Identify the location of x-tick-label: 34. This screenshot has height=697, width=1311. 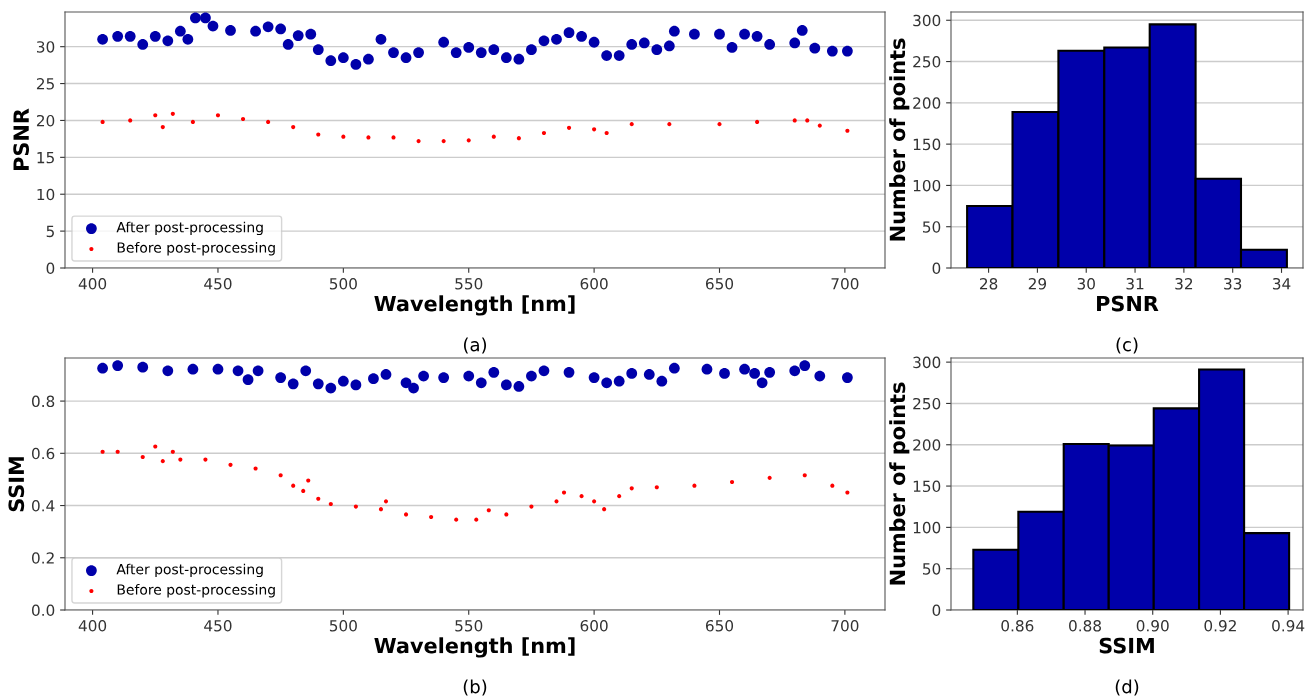
(1281, 283).